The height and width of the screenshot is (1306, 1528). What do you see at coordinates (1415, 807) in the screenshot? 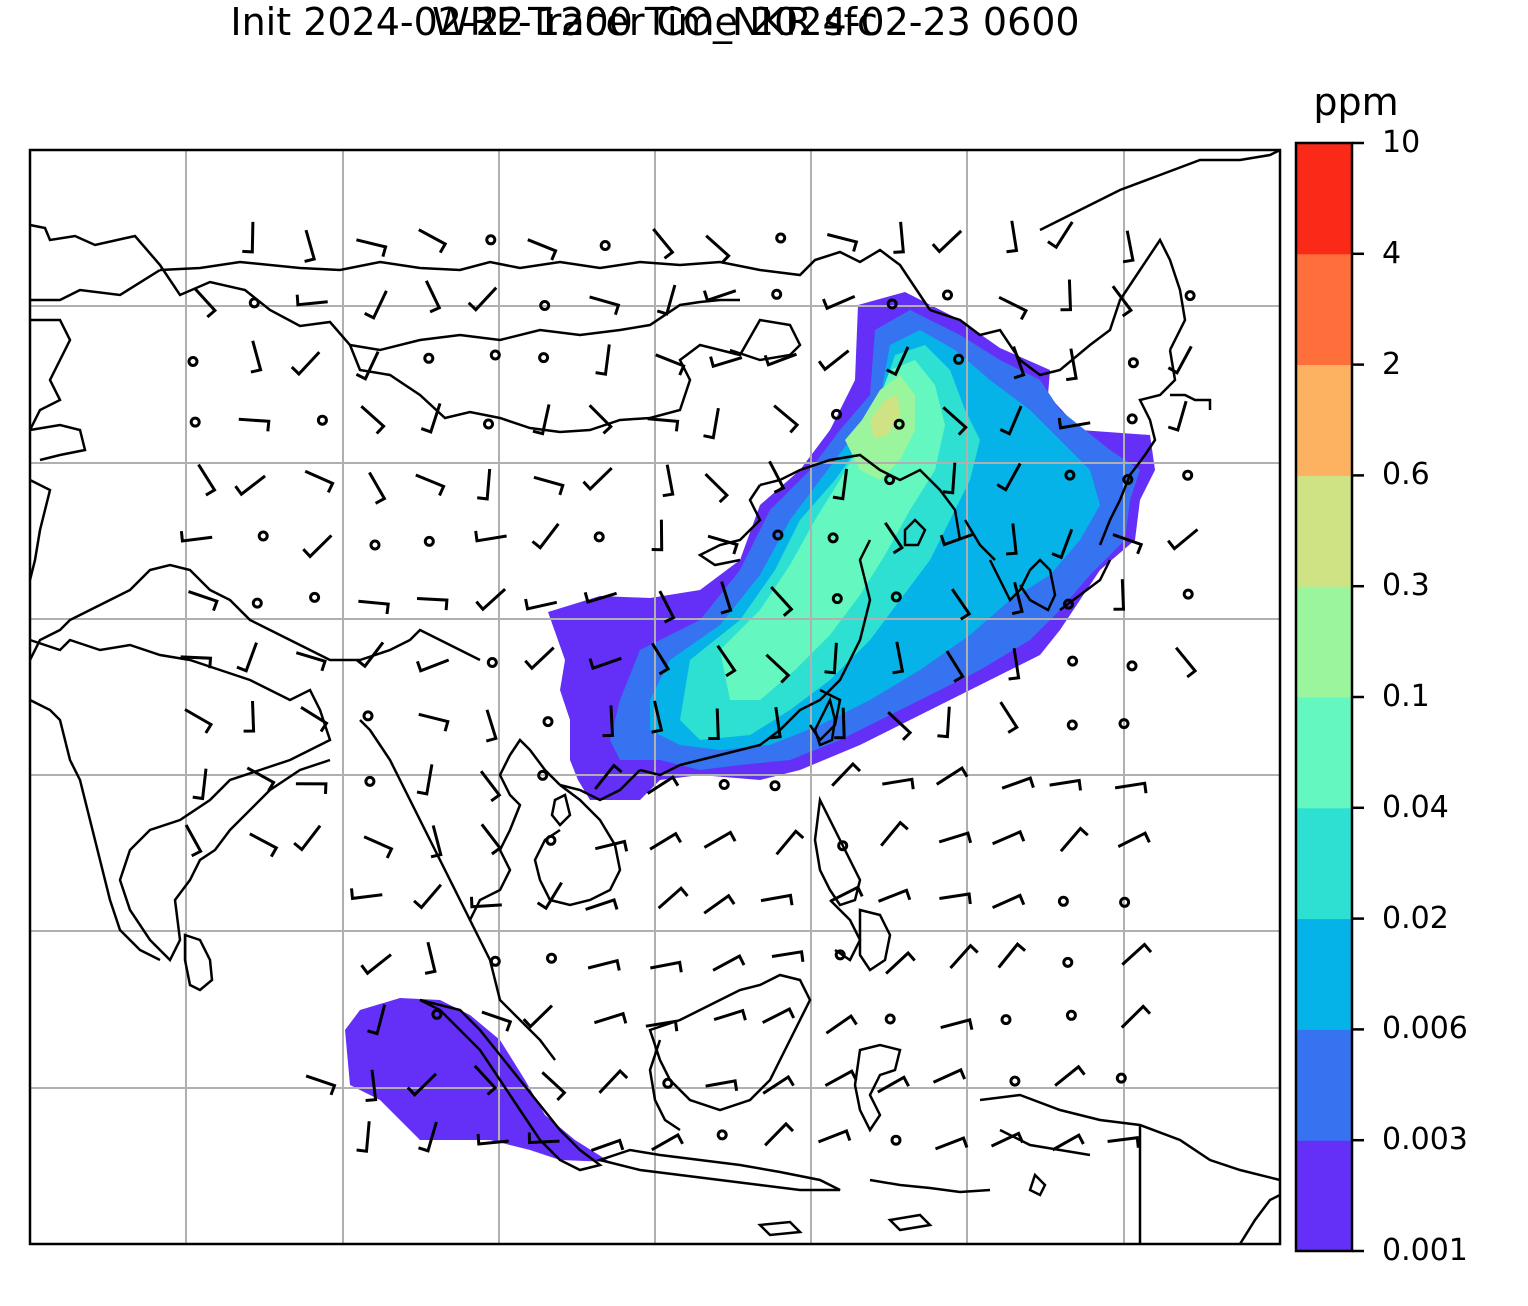
I see `colorbar-tick-label: 0.04` at bounding box center [1415, 807].